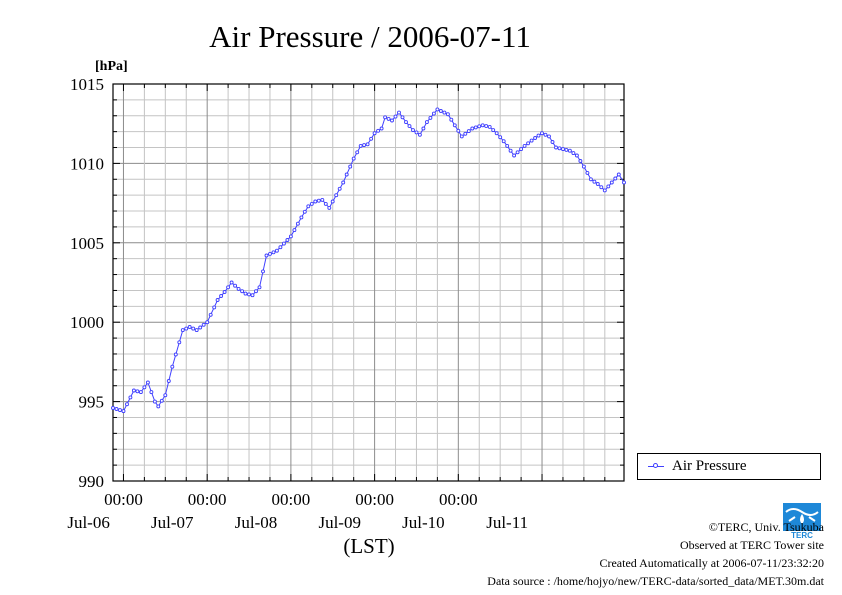 This screenshot has height=595, width=842. What do you see at coordinates (368, 546) in the screenshot?
I see `x-axis-unit: (LST)` at bounding box center [368, 546].